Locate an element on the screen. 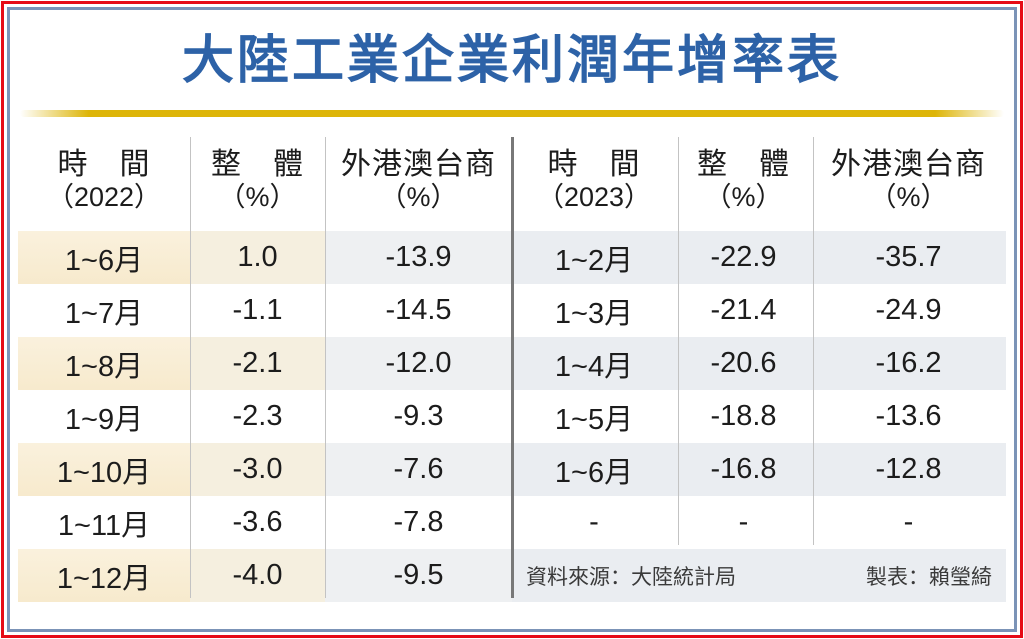 The height and width of the screenshot is (639, 1024). value-cell: -16.2 is located at coordinates (908, 364).